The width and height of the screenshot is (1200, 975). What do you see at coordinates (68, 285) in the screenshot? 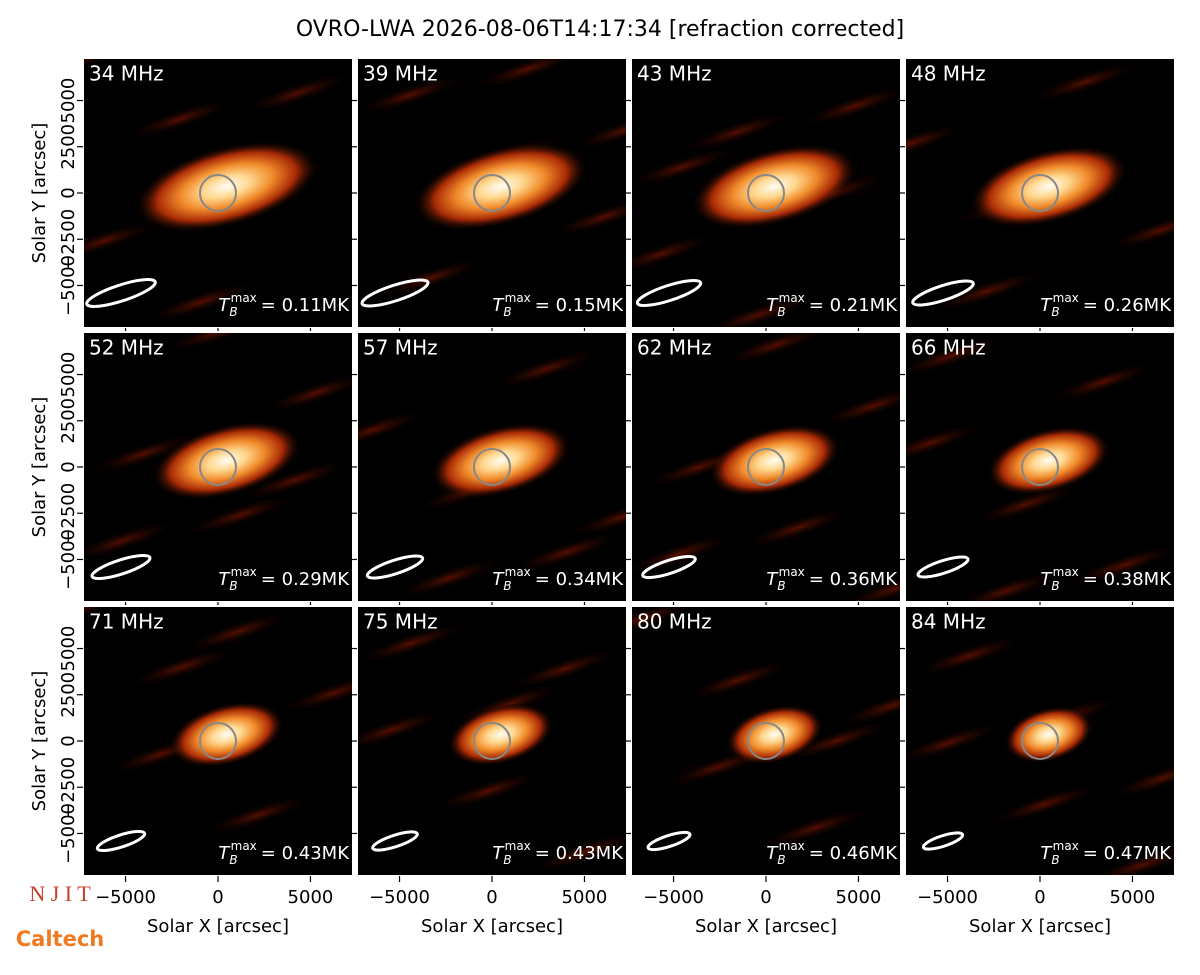
I see `y-tick-label: −5000` at bounding box center [68, 285].